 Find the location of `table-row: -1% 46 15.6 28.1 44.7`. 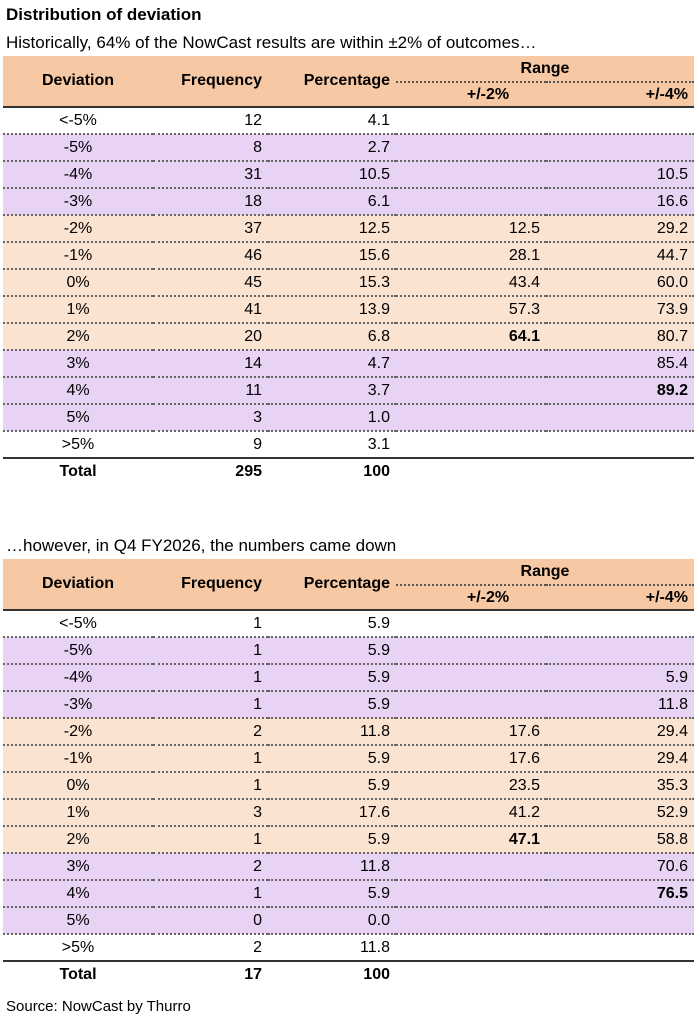

table-row: -1% 46 15.6 28.1 44.7 is located at coordinates (348, 255).